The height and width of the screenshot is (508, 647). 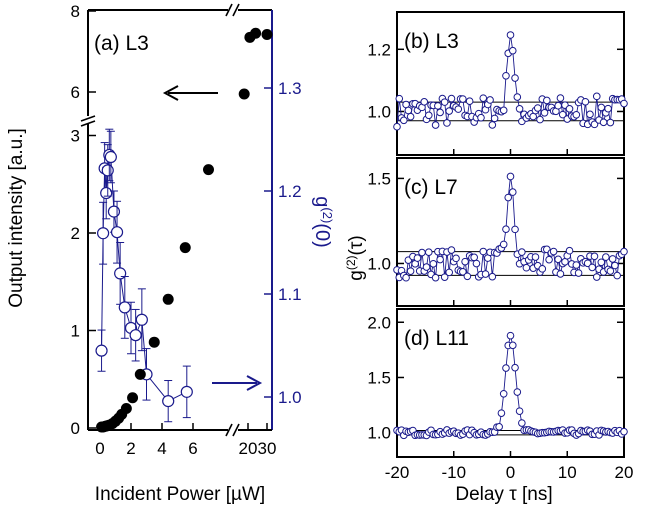 What do you see at coordinates (190, 93) in the screenshot?
I see `left-pointing-arrow` at bounding box center [190, 93].